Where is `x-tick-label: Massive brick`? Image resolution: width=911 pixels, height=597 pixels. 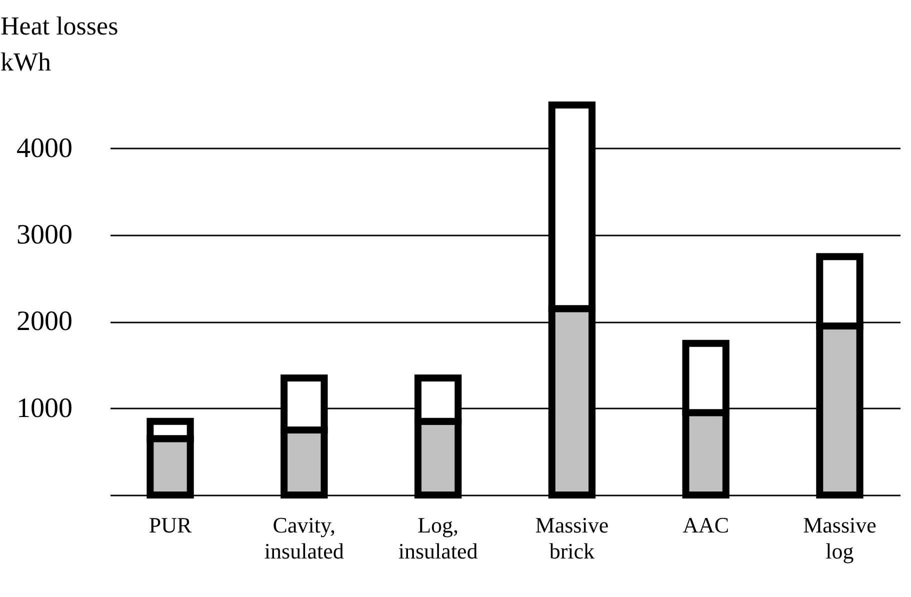 x-tick-label: Massive brick is located at coordinates (572, 538).